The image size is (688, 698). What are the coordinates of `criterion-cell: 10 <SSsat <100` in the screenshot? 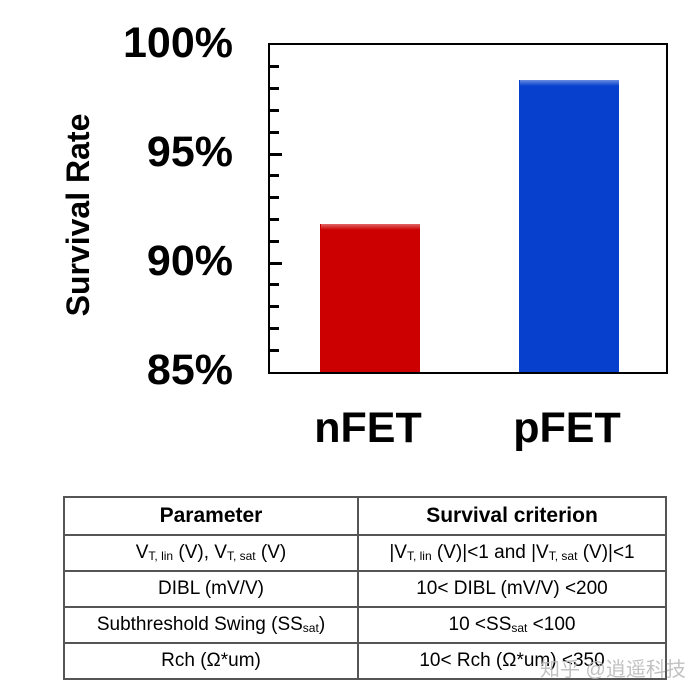 It's located at (512, 625).